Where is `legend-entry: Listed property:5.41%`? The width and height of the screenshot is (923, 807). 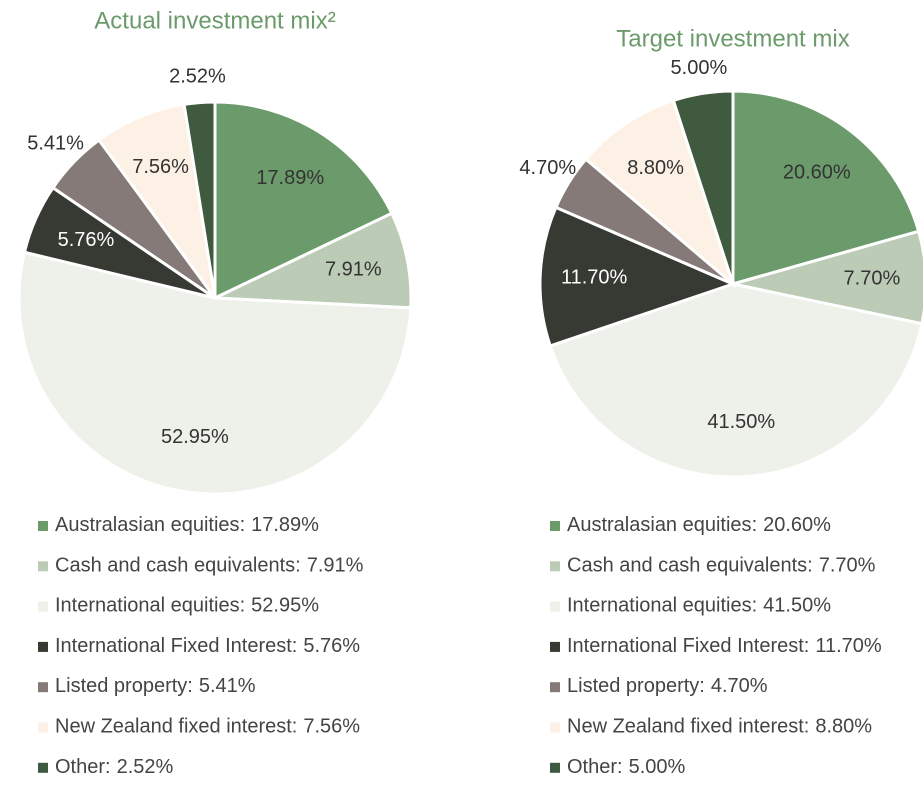
legend-entry: Listed property:5.41% is located at coordinates (155, 686).